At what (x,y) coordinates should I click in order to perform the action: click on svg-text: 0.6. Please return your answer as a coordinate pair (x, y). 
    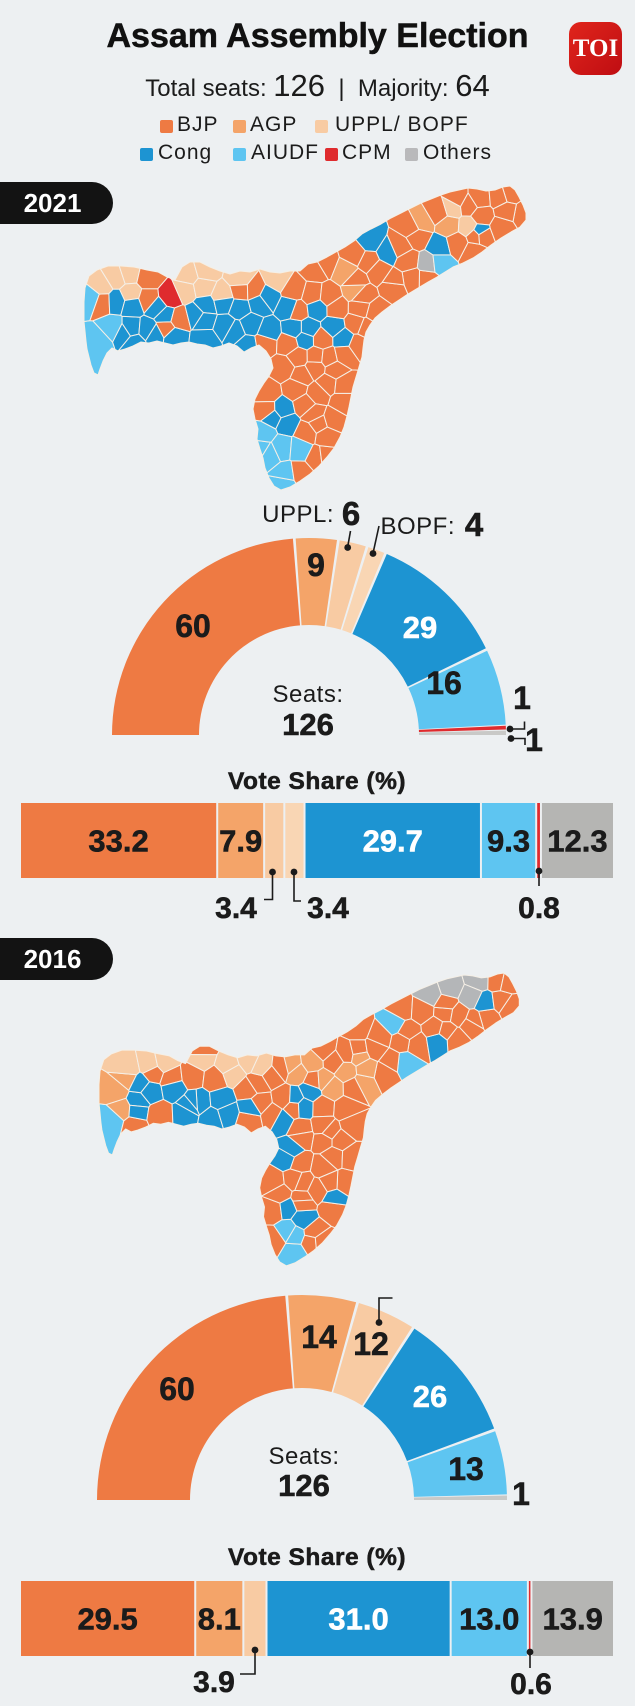
    Looking at the image, I should click on (531, 1684).